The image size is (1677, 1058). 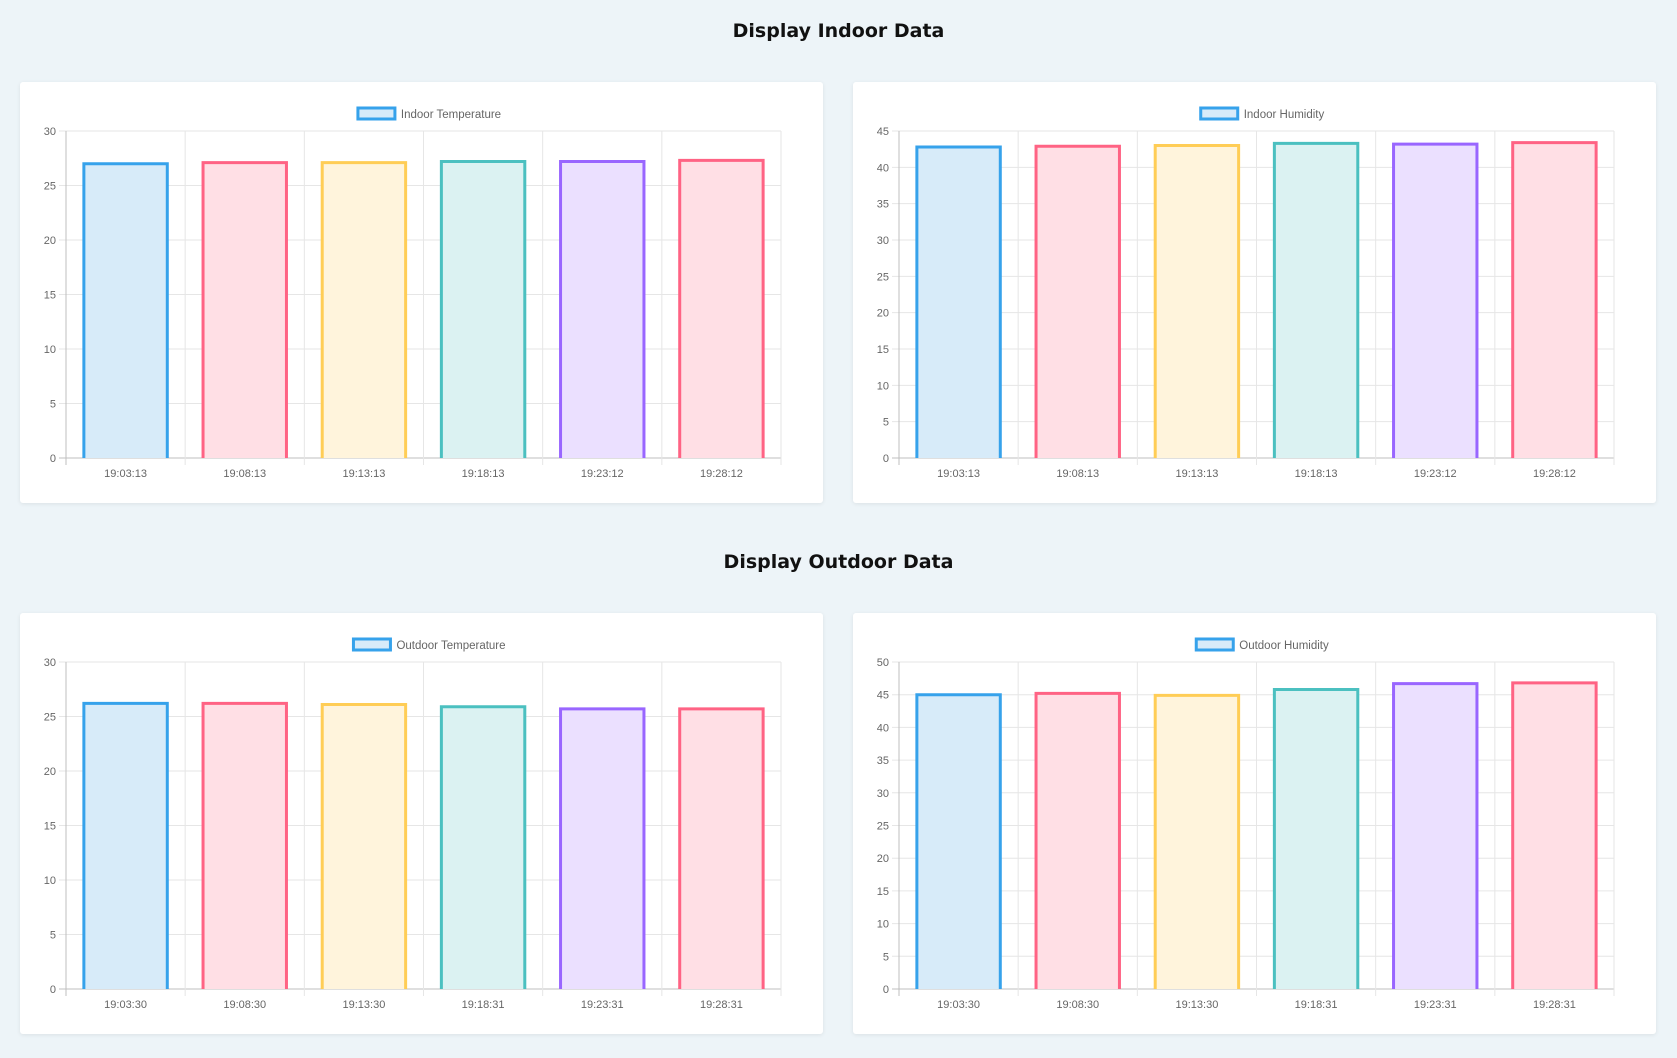 What do you see at coordinates (125, 1005) in the screenshot?
I see `outdoor-temperature-xtick-label: 19:03:30` at bounding box center [125, 1005].